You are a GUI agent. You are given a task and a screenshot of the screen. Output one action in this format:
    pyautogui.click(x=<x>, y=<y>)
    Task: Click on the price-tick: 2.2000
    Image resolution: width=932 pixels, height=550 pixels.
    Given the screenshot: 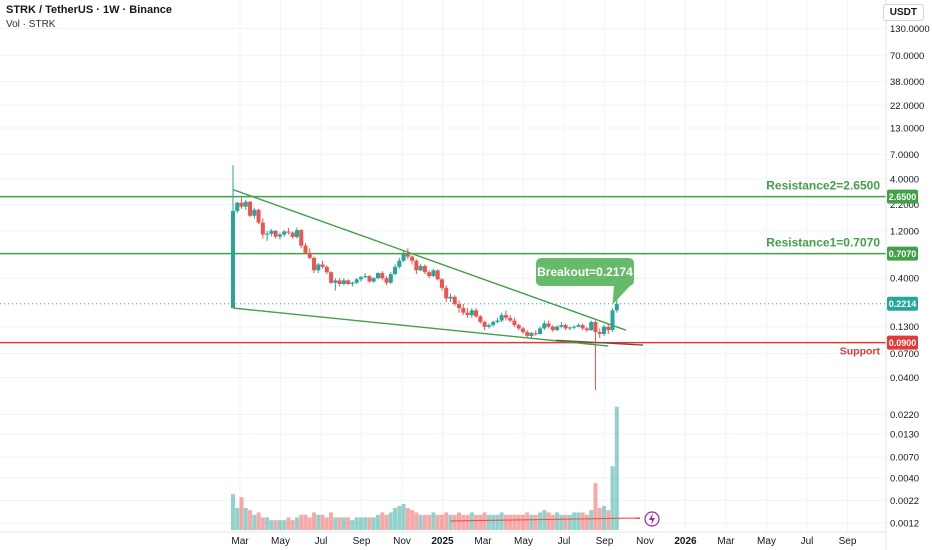 What is the action you would take?
    pyautogui.click(x=904, y=205)
    